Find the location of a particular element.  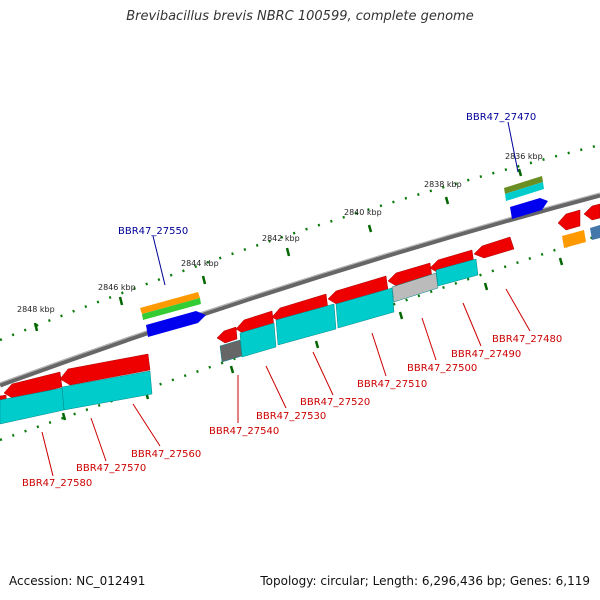

label-bbr47-27470: BBR47_27470 is located at coordinates (501, 117).